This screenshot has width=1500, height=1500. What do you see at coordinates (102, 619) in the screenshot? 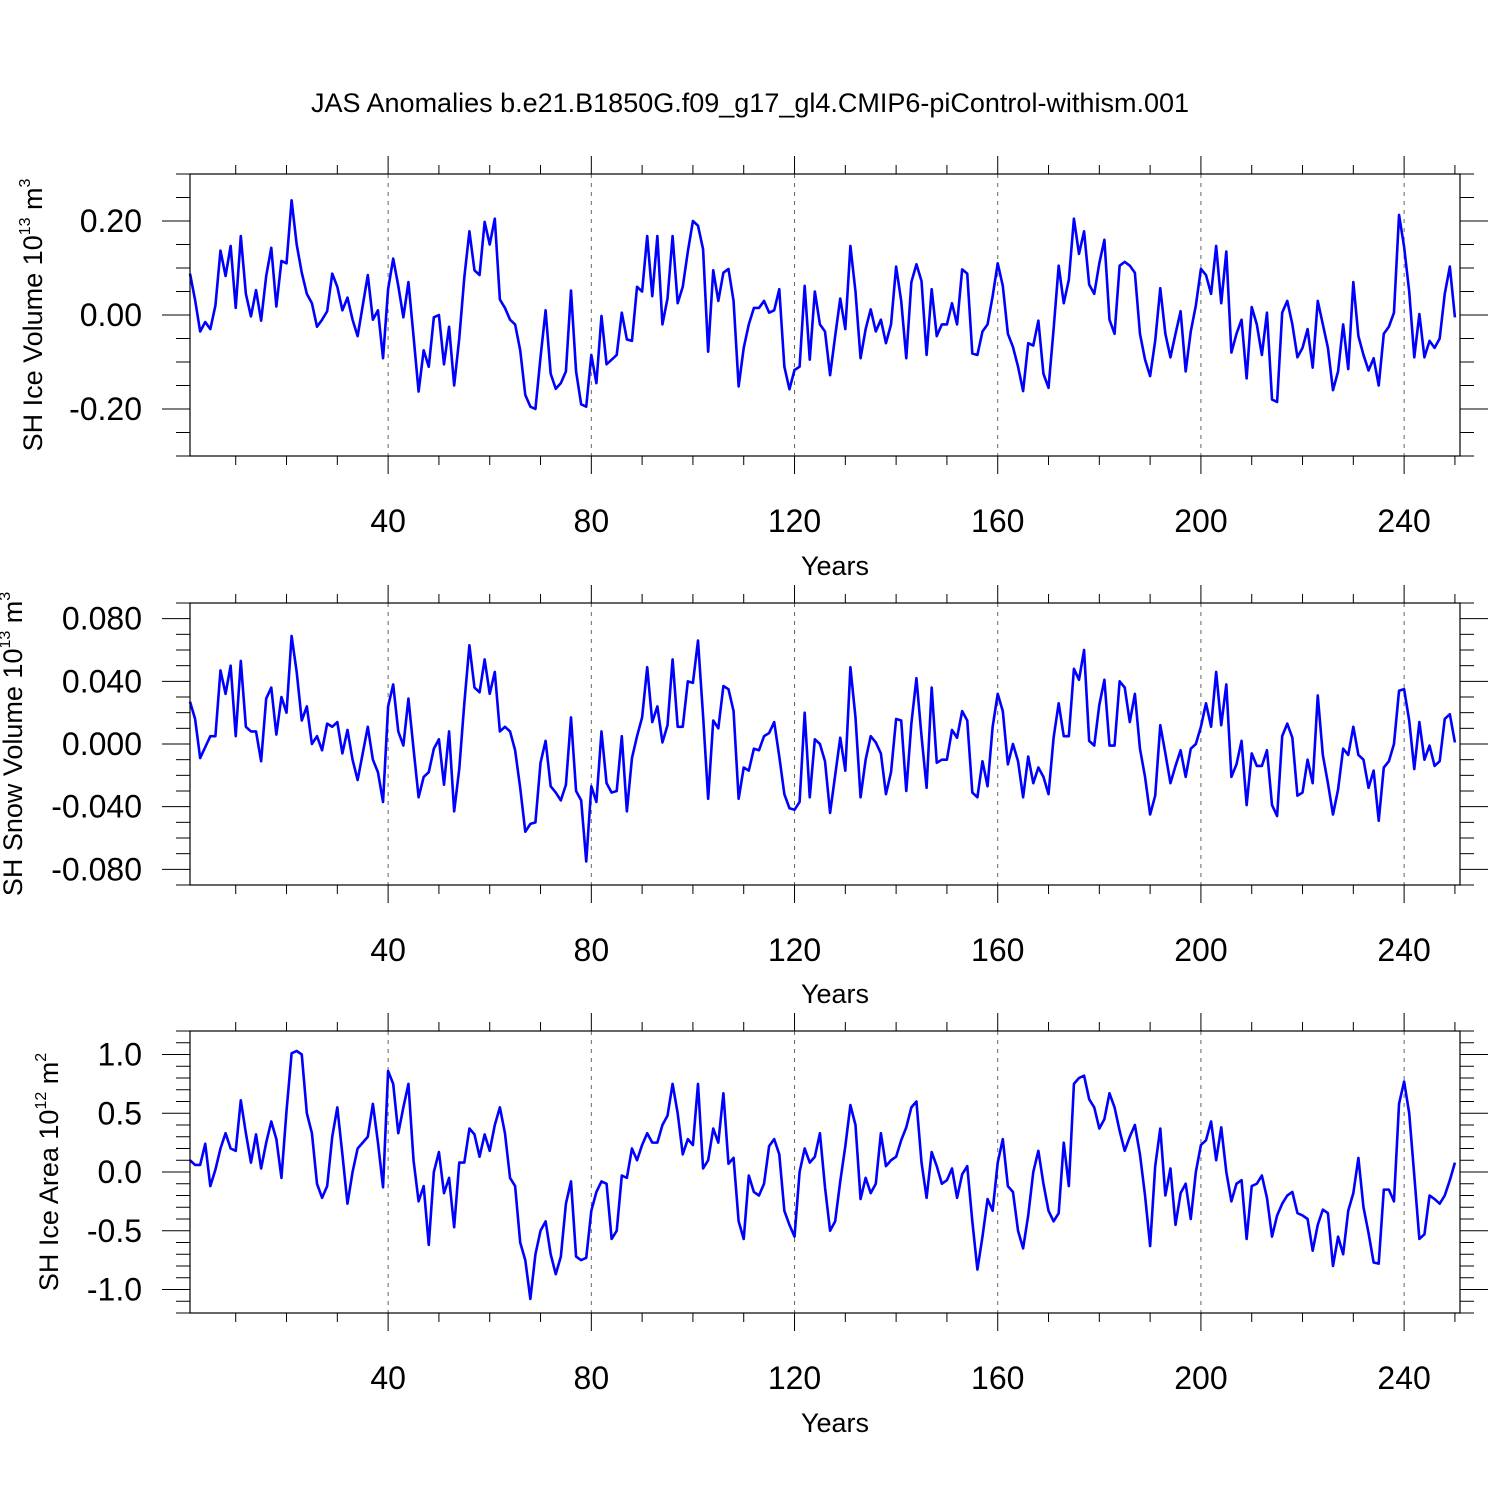
I see `y-tick-label: 0.080` at bounding box center [102, 619].